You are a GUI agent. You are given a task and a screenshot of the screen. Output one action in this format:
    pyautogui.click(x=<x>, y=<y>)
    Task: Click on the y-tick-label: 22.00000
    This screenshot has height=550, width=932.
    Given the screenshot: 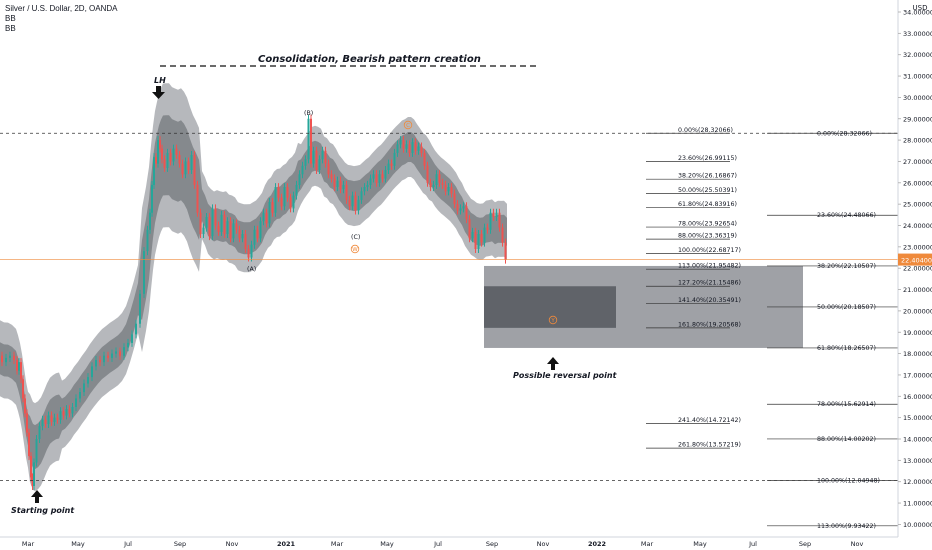 What is the action you would take?
    pyautogui.click(x=917, y=269)
    